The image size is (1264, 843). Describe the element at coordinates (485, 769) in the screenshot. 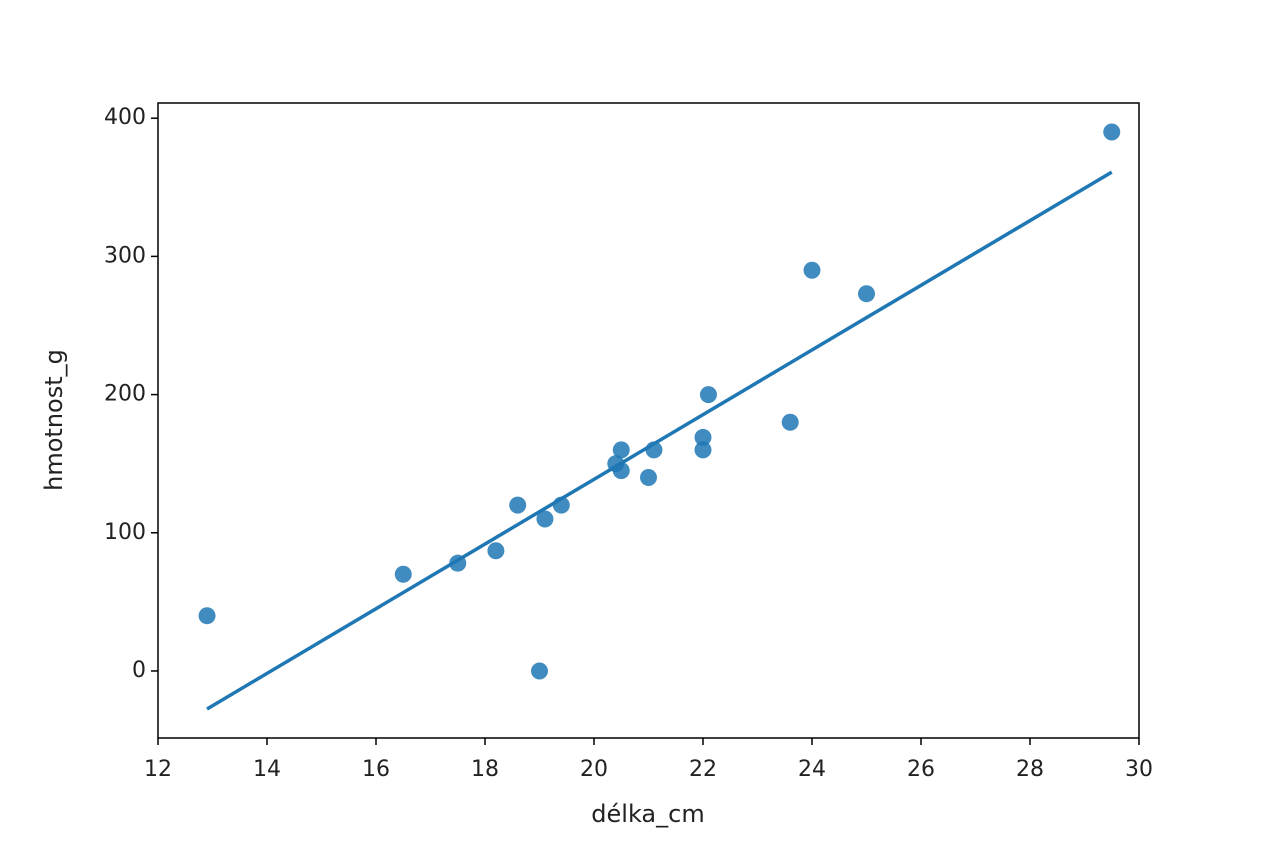

I see `x-tick-label: 18` at that location.